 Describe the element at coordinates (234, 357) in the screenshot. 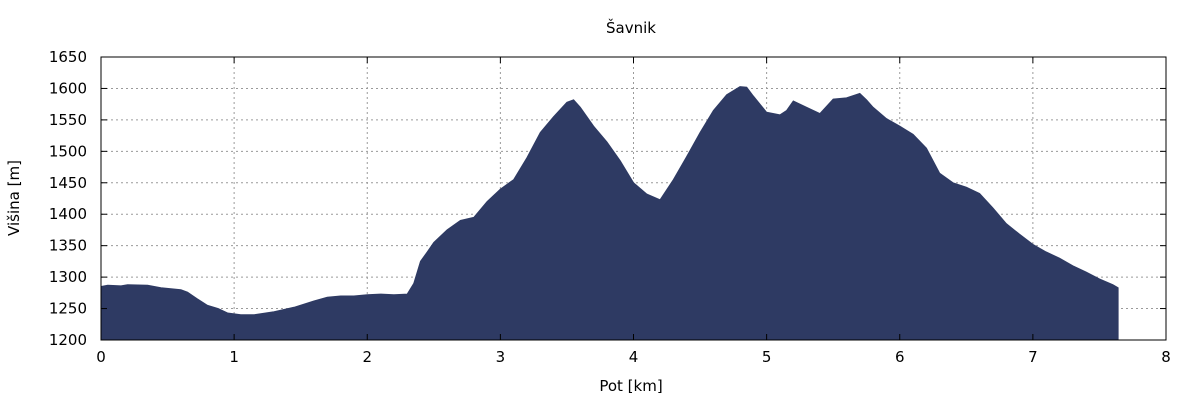

I see `x-tick-label: 1` at that location.